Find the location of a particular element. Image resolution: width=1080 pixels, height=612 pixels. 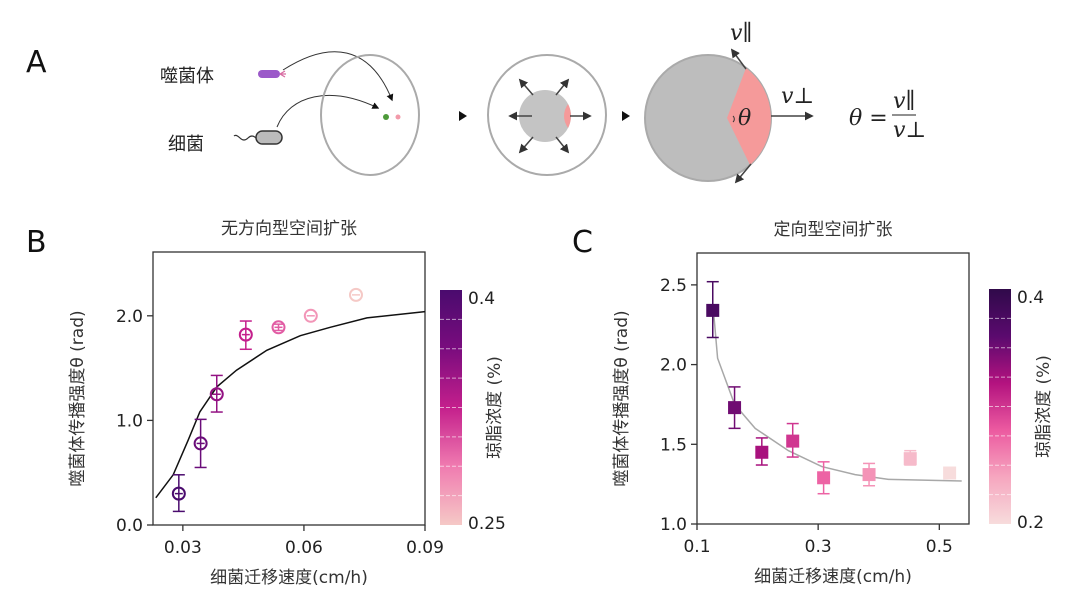

plate-growing is located at coordinates (547, 115).